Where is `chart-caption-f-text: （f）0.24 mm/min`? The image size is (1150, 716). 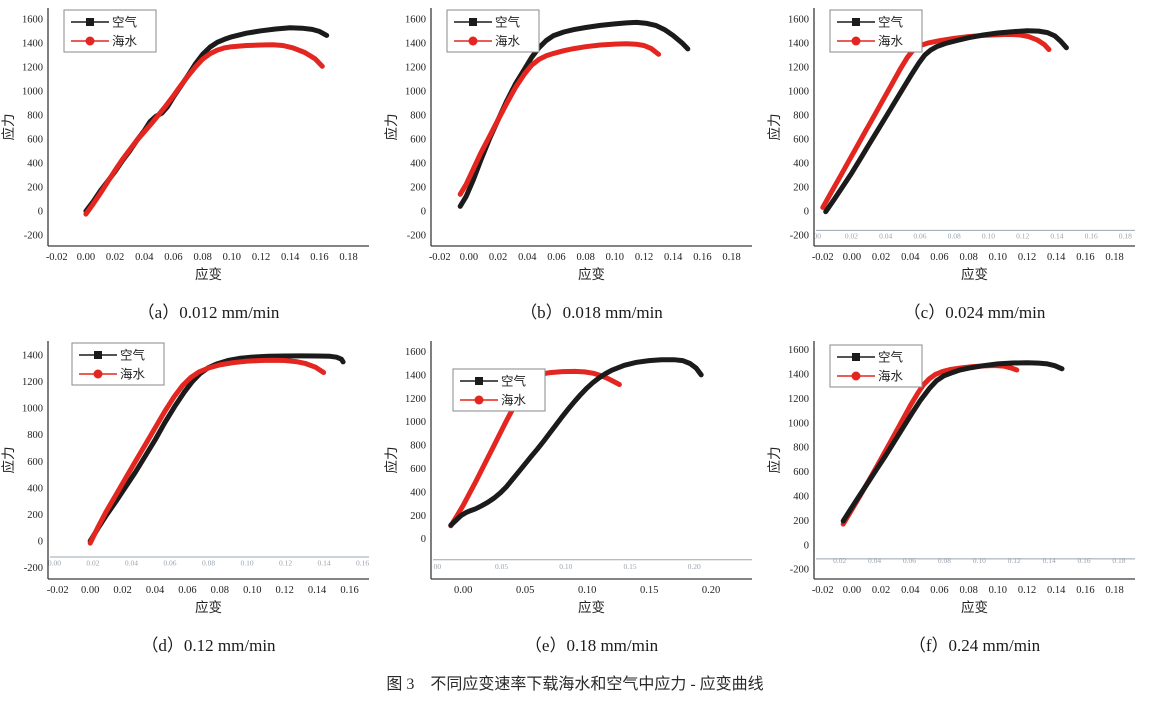
chart-caption-f-text: （f）0.24 mm/min is located at coordinates (974, 645).